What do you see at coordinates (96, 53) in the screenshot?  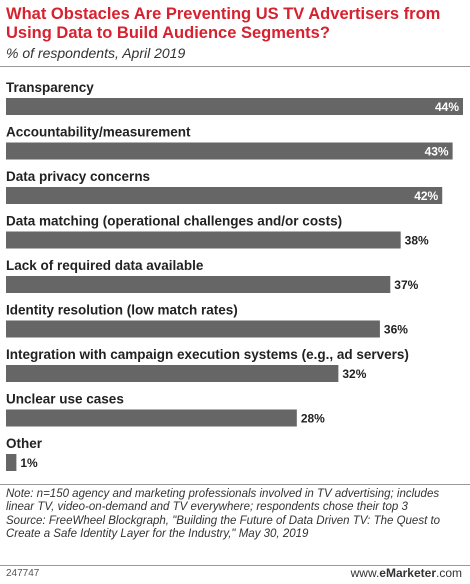 I see `chart-subtitle: % of respondents, April 2019` at bounding box center [96, 53].